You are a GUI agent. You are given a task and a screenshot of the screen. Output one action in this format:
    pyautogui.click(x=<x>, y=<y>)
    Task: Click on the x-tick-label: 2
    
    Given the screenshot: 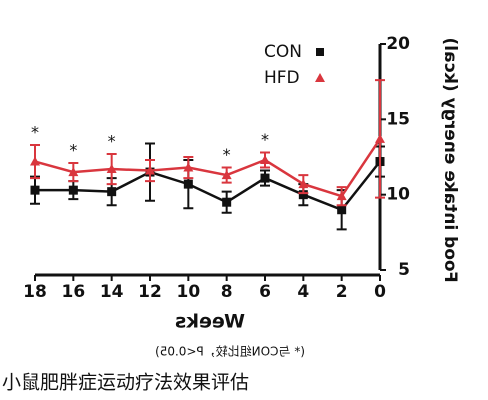 What is the action you would take?
    pyautogui.click(x=342, y=292)
    